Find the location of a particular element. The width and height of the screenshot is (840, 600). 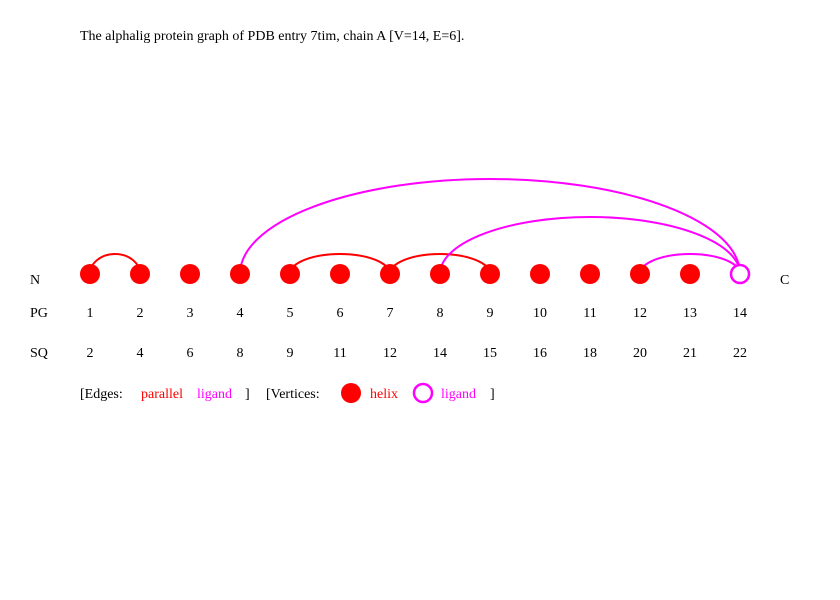

sq-label-11: 18 is located at coordinates (590, 353).